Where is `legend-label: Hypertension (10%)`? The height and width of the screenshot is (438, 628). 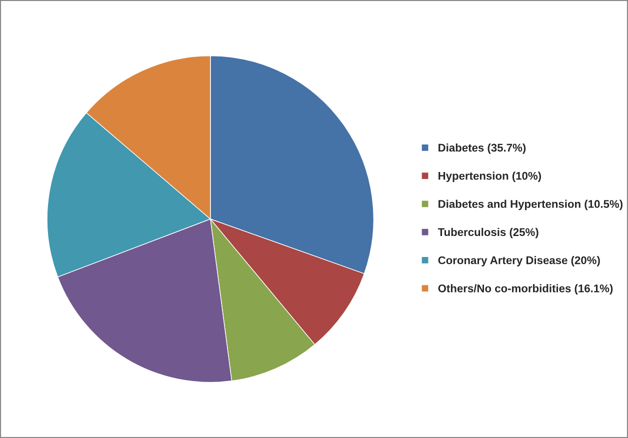
legend-label: Hypertension (10%) is located at coordinates (489, 177).